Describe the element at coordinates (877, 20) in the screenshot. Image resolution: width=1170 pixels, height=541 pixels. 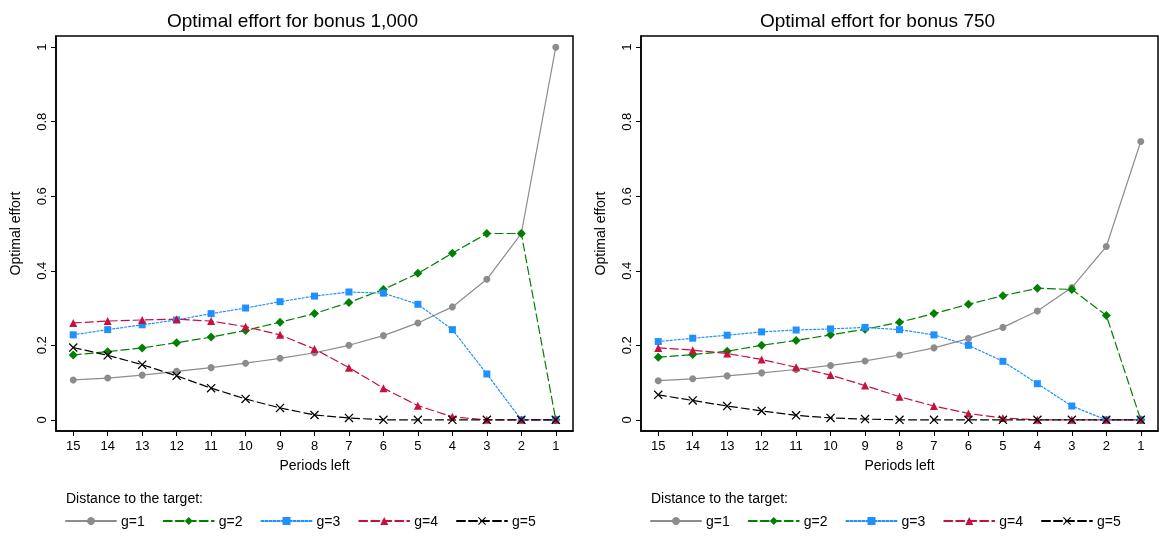
I see `chart-title: Optimal effort for bonus 750` at that location.